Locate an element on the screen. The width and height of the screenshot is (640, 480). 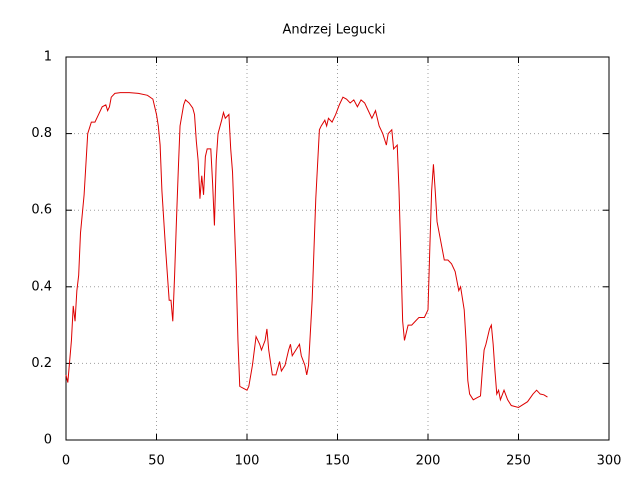
x-tick-label: 250 is located at coordinates (518, 461).